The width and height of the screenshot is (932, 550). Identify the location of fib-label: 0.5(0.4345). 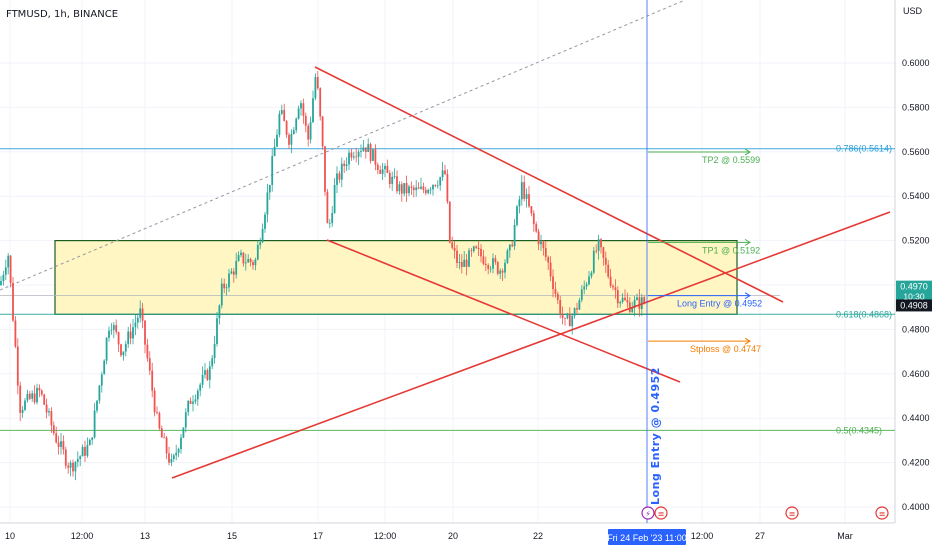
(859, 430).